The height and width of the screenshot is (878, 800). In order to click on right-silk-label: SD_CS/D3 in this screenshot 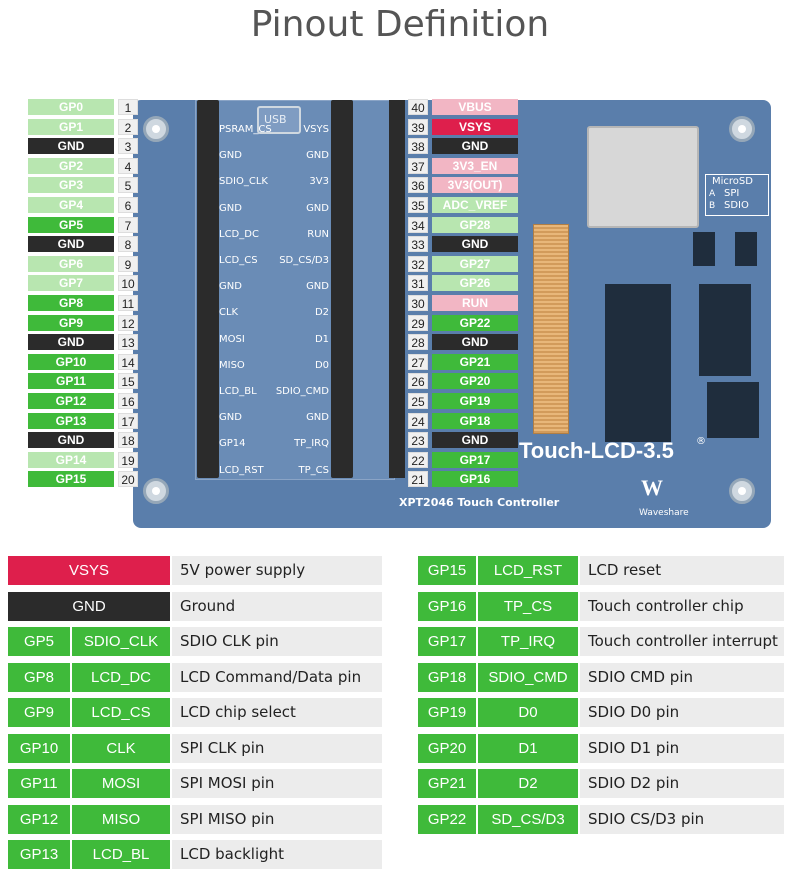, I will do `click(304, 260)`.